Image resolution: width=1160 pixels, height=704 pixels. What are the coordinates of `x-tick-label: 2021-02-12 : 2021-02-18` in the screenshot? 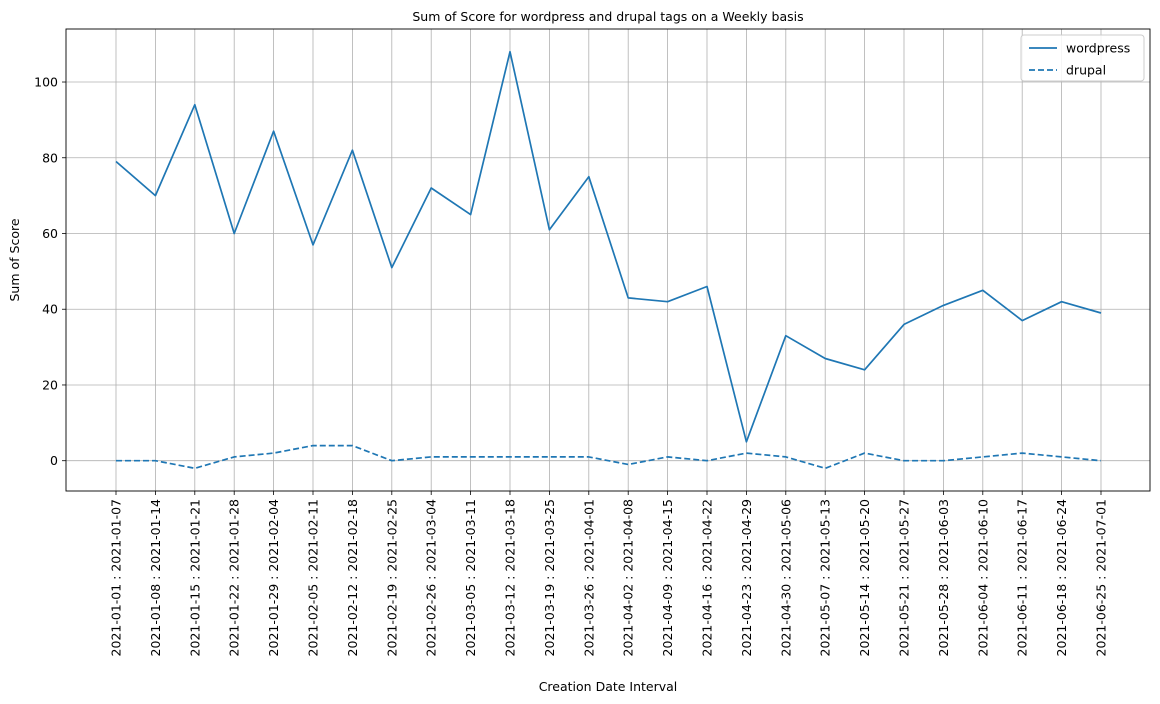 It's located at (352, 577).